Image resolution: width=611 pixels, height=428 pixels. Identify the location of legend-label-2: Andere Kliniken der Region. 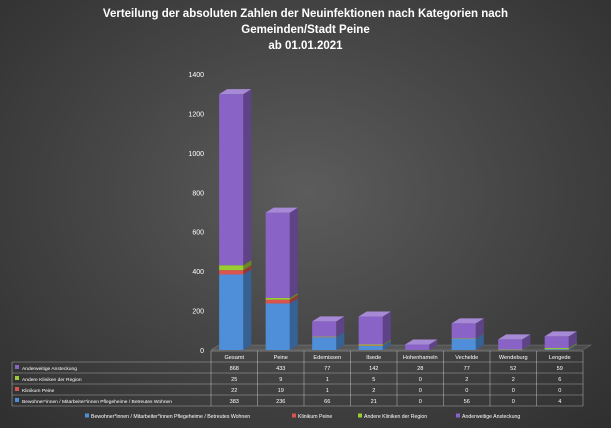
(395, 417).